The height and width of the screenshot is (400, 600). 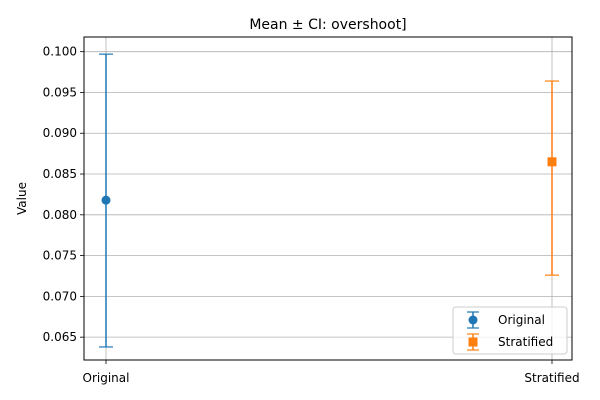 I want to click on series-original, so click(x=106, y=200).